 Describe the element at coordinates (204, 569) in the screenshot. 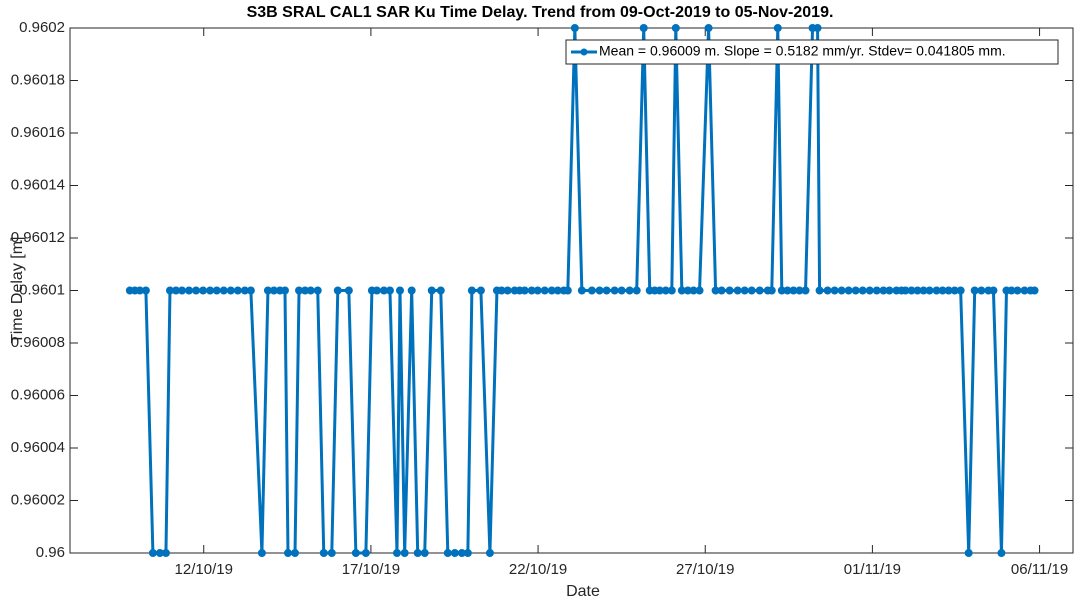

I see `x-tick-label: 12/10/19` at that location.